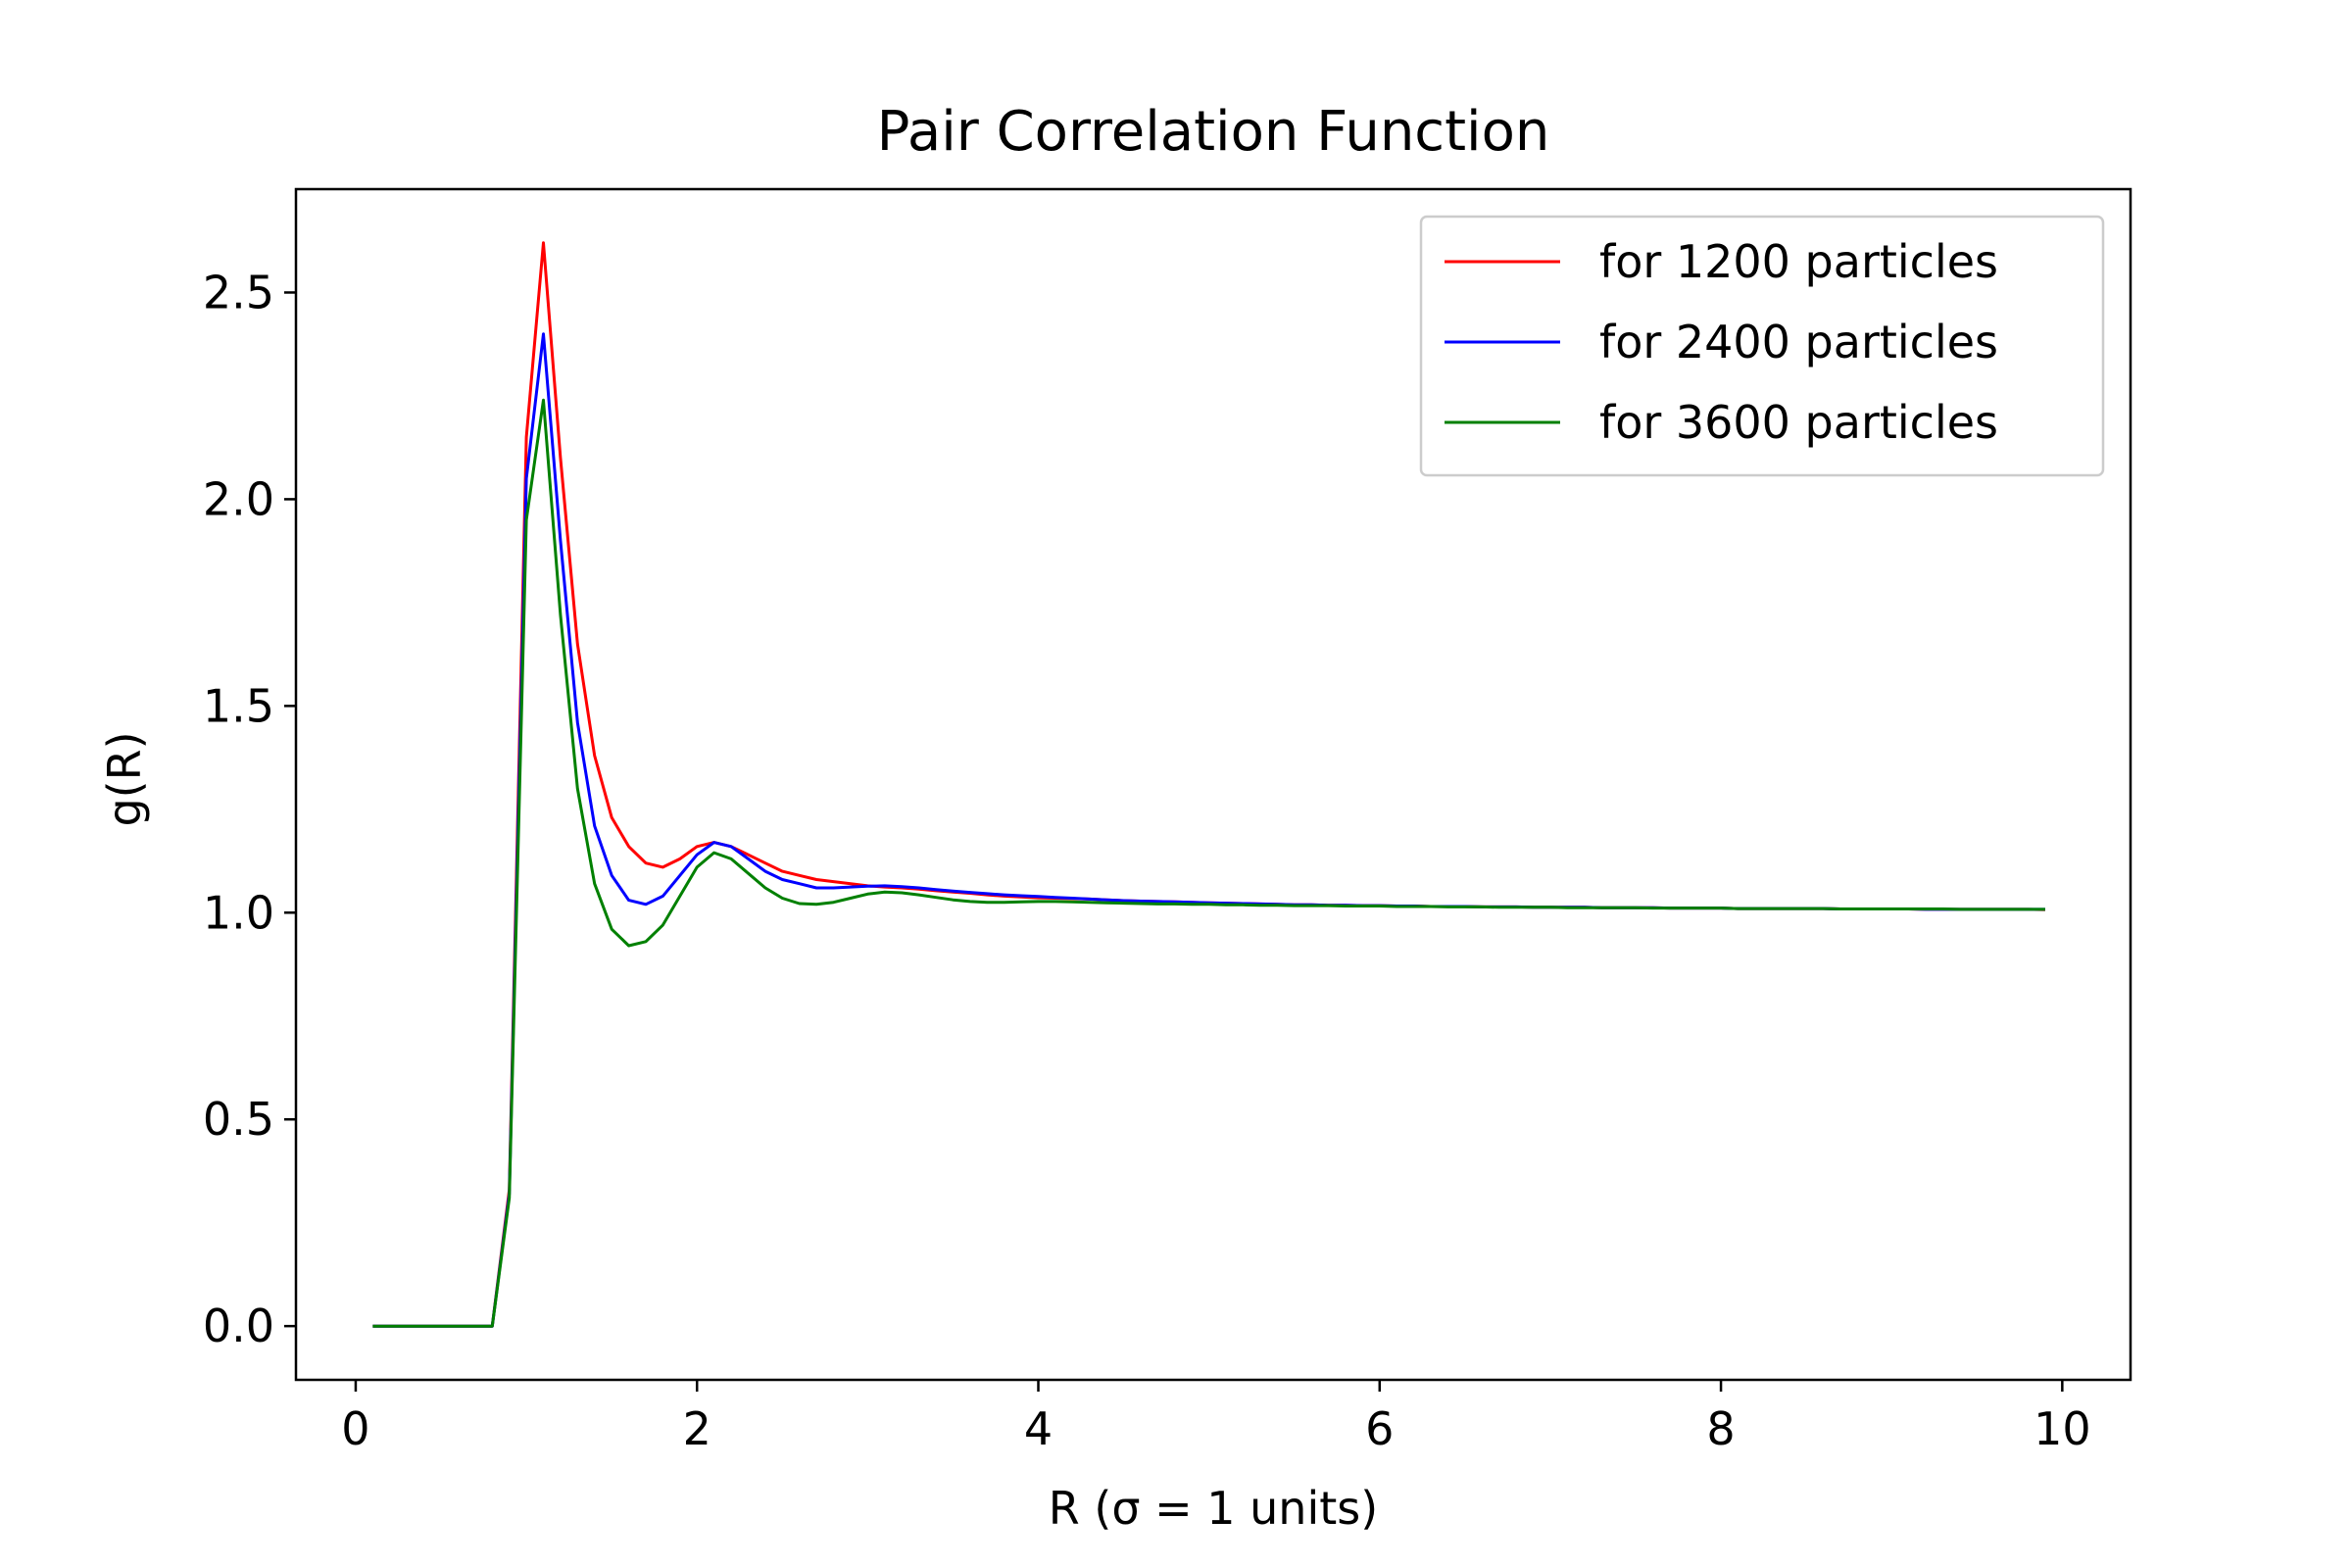 The width and height of the screenshot is (2352, 1568). I want to click on x-tick-label: 6, so click(1379, 1428).